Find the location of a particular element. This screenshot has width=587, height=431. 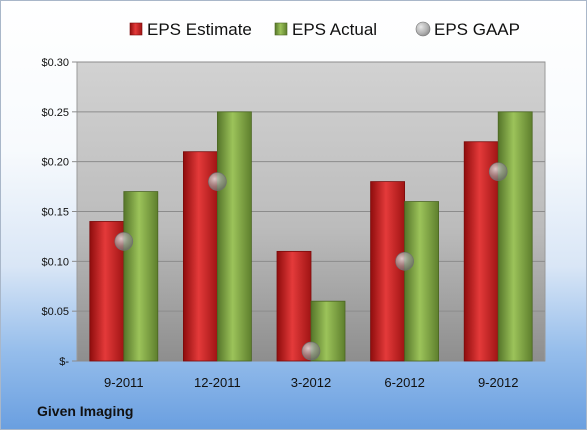

legend: EPS Estimate EPS Actual EPS GAAP is located at coordinates (324, 29).